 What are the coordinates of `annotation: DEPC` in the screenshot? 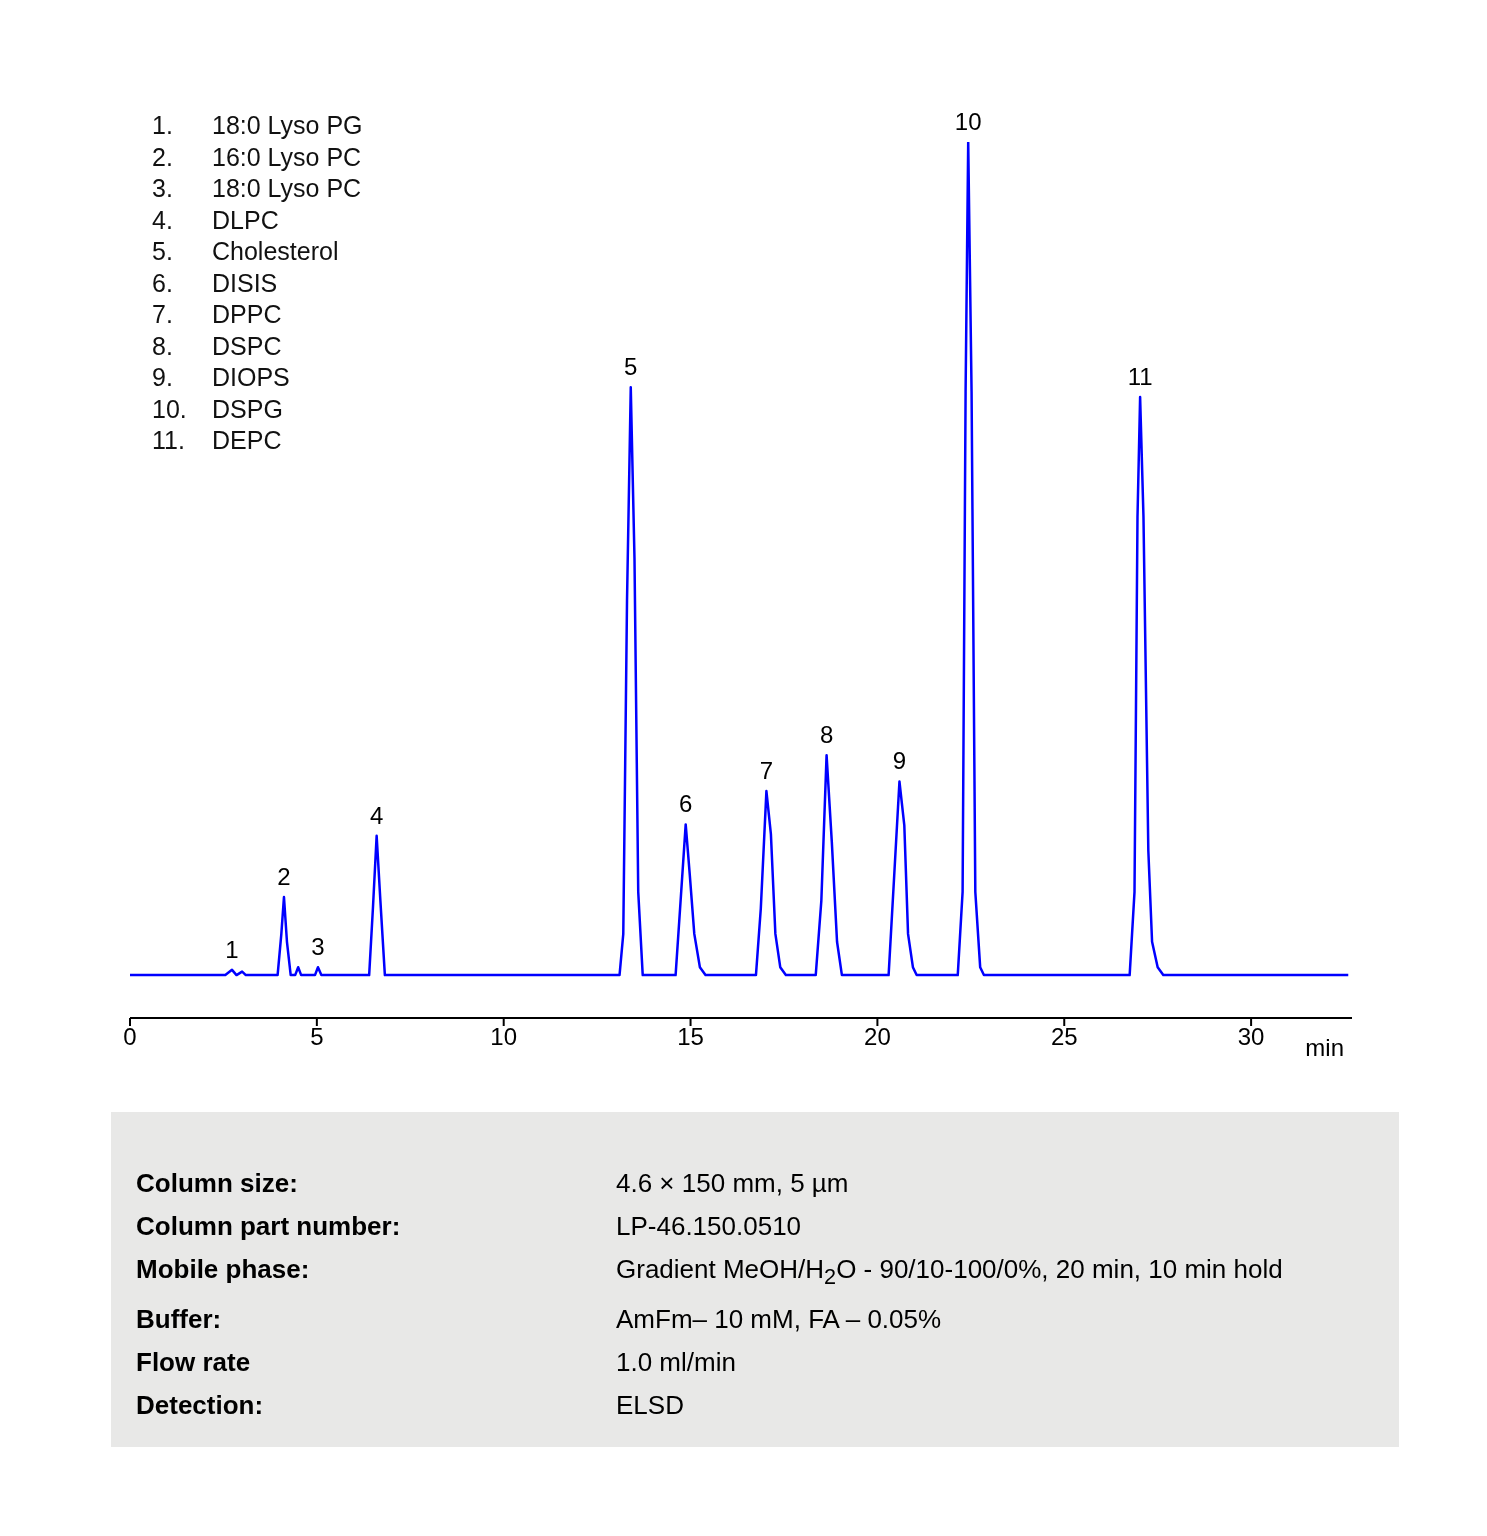 It's located at (247, 440).